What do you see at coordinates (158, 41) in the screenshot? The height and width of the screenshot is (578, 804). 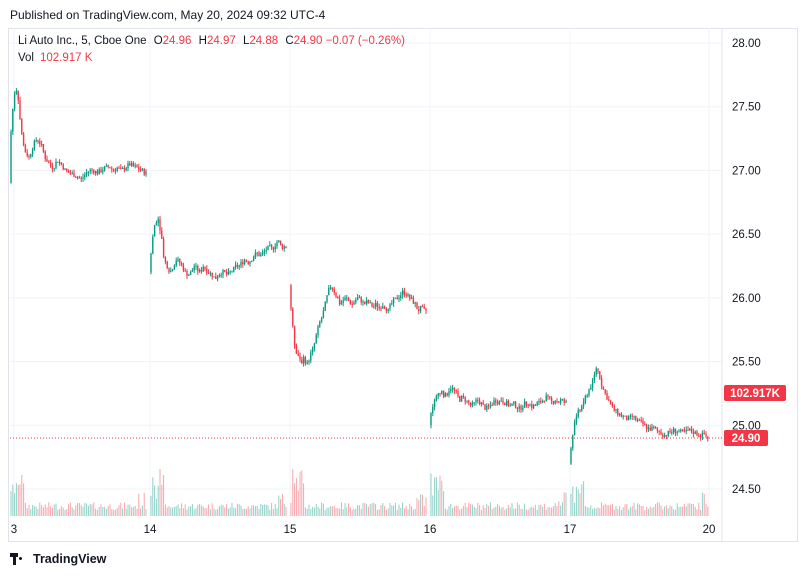 I see `open-label: O` at bounding box center [158, 41].